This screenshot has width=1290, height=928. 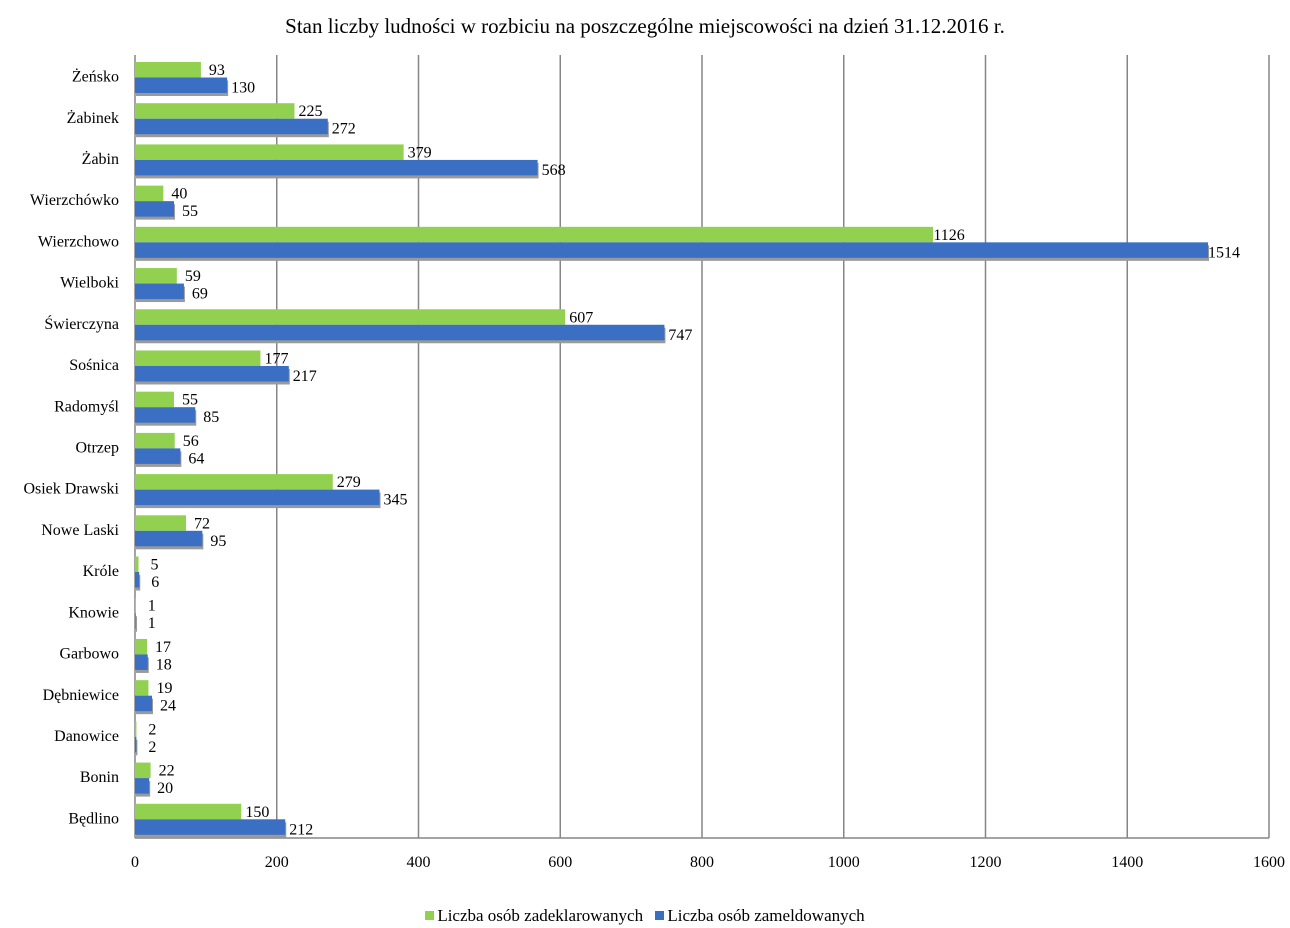 What do you see at coordinates (1269, 862) in the screenshot?
I see `x-tick-label: 1600` at bounding box center [1269, 862].